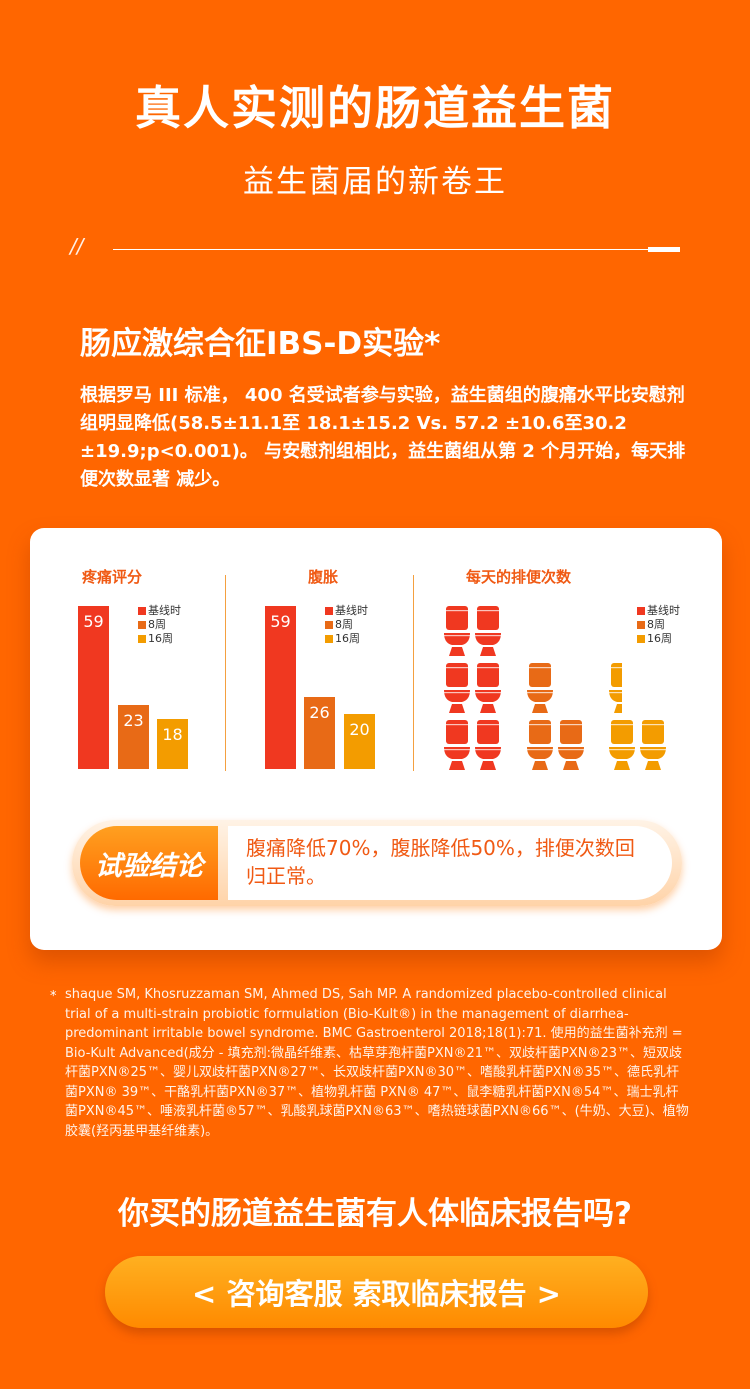 The width and height of the screenshot is (750, 1389). Describe the element at coordinates (323, 577) in the screenshot. I see `chart-title: 腹胀` at that location.